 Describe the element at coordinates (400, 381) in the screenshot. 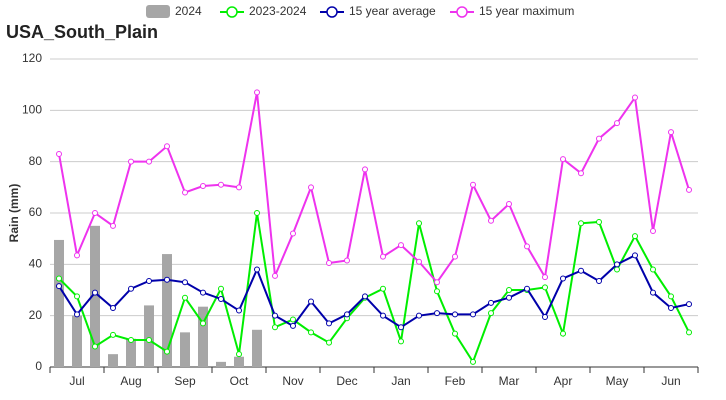

I see `x-tick-label: Jan` at that location.